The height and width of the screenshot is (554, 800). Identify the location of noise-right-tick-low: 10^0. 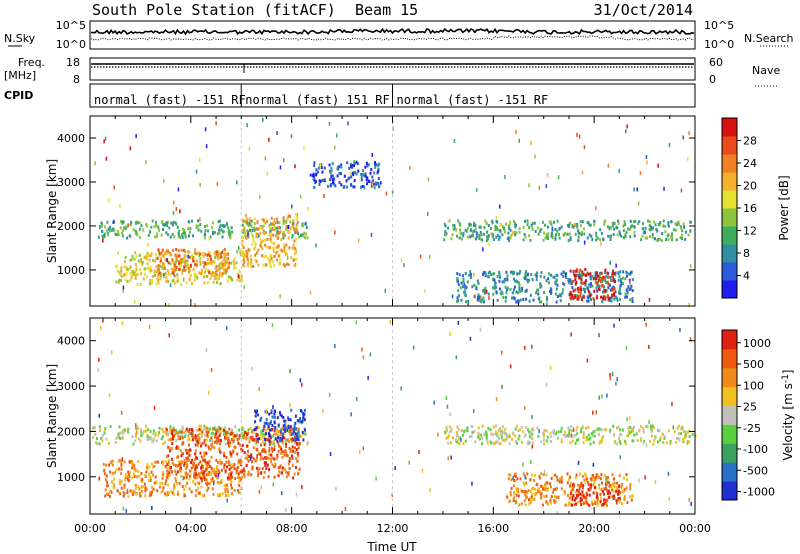
(719, 44).